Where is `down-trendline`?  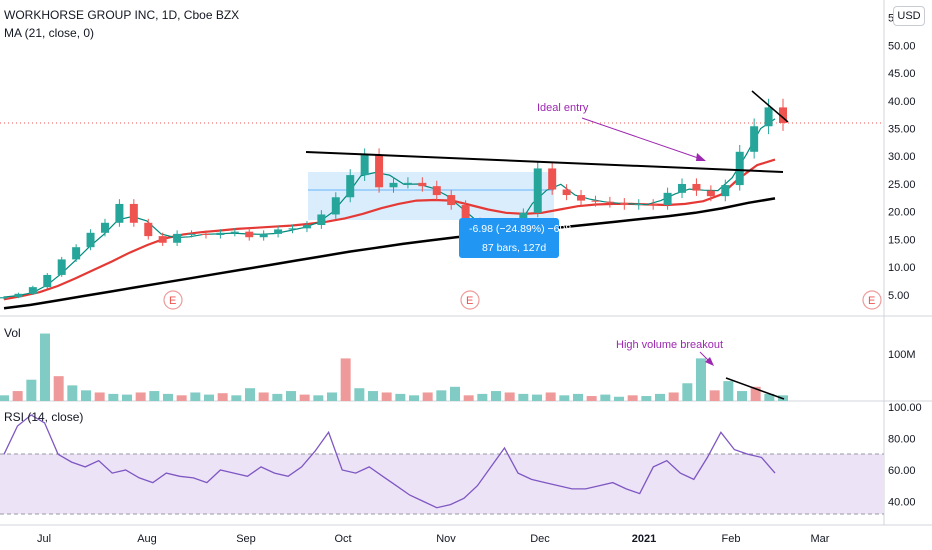
down-trendline is located at coordinates (770, 106).